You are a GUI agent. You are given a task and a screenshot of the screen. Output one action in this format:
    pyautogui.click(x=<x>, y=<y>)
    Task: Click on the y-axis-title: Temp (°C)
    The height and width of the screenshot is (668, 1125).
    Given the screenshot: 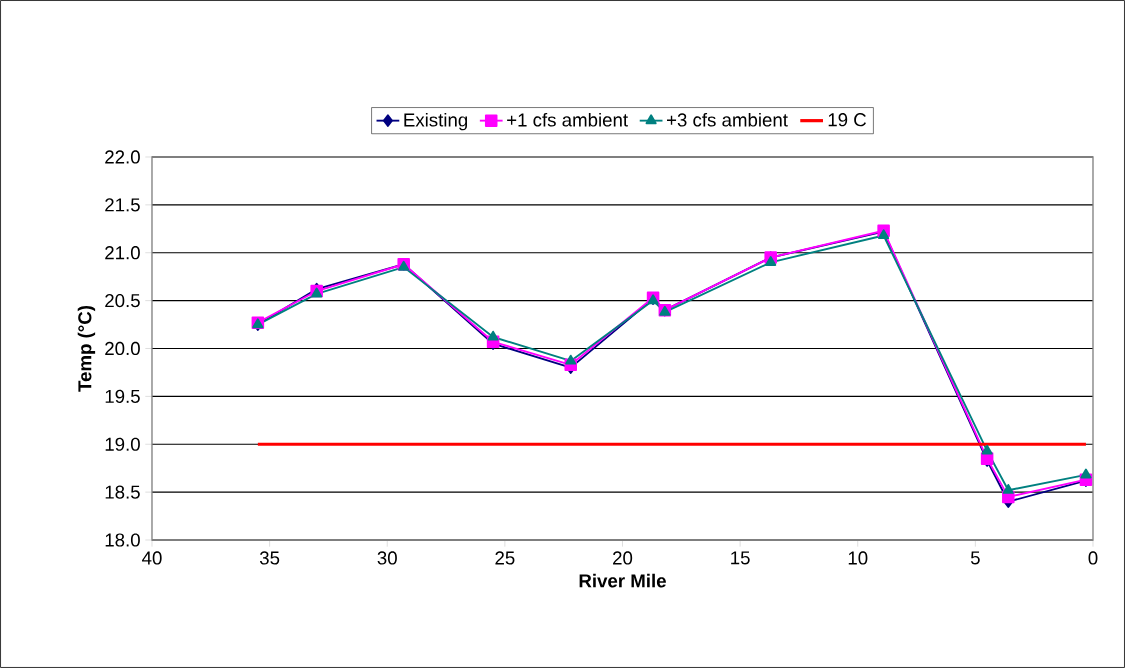 What is the action you would take?
    pyautogui.click(x=86, y=348)
    